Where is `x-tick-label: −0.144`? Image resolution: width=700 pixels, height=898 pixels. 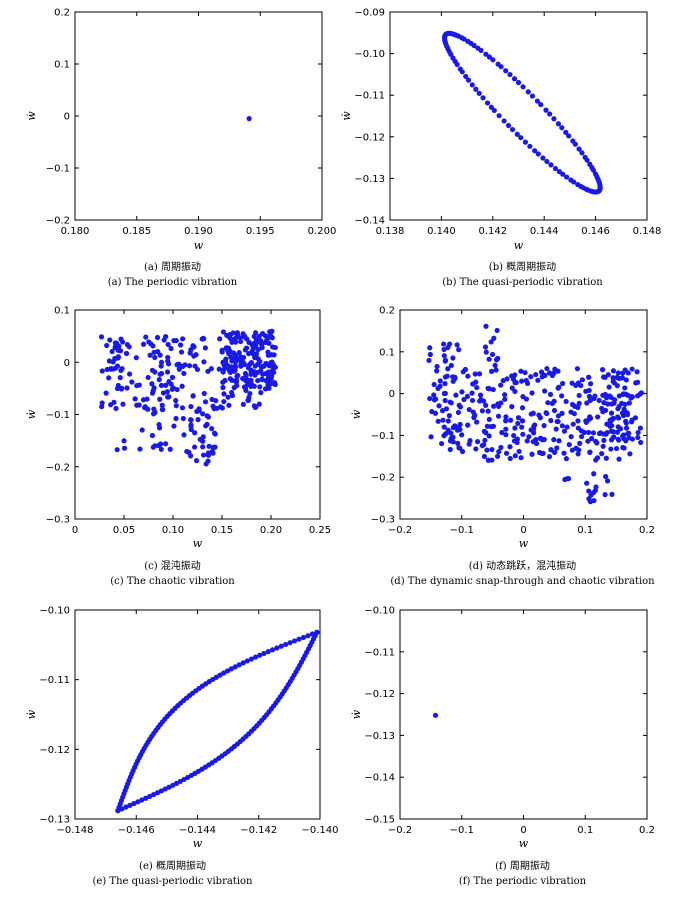
x-tick-label: −0.144 is located at coordinates (197, 830).